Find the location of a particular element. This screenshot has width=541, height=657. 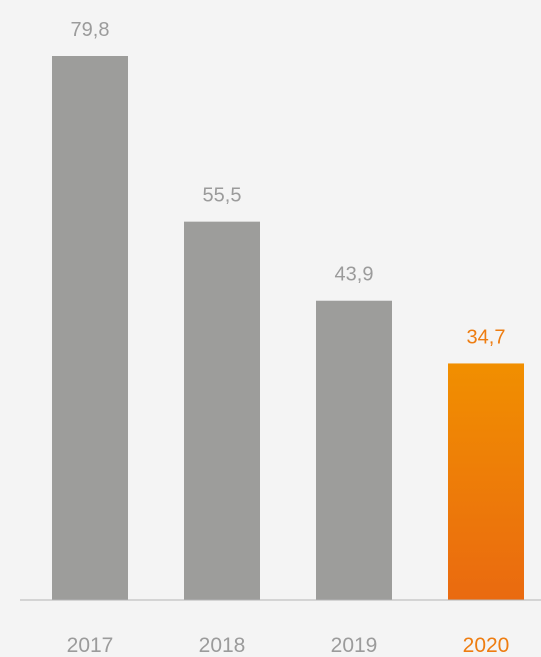

bar-2017 is located at coordinates (90, 328).